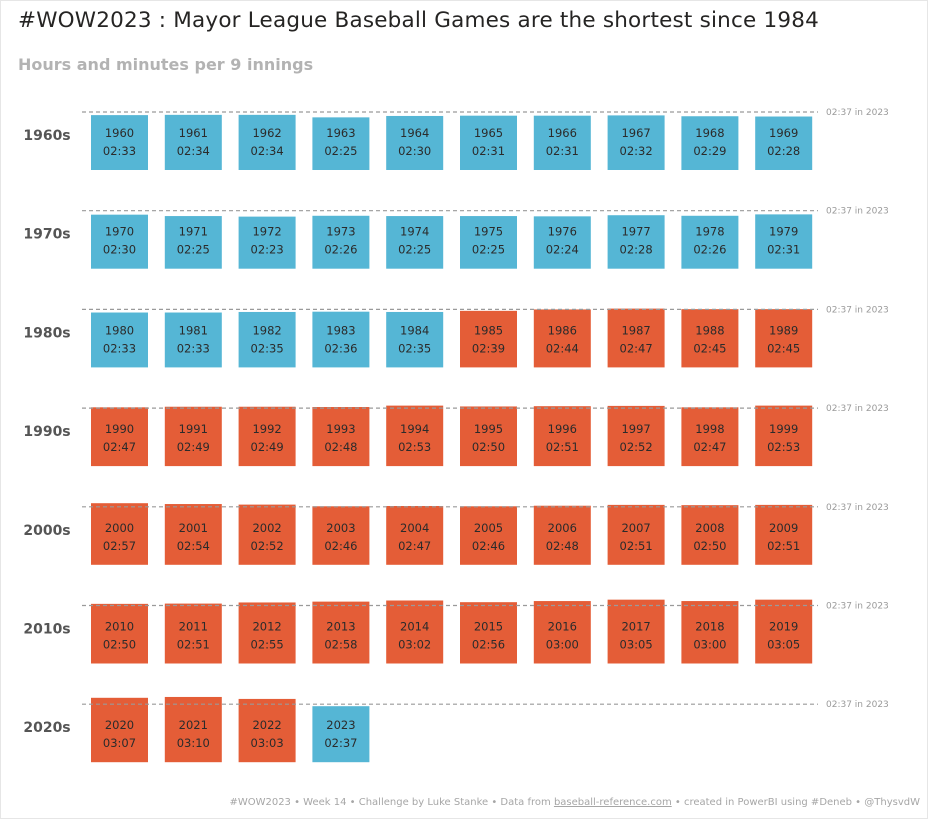 This screenshot has width=928, height=819. What do you see at coordinates (266, 627) in the screenshot?
I see `tile-year-label: 2012` at bounding box center [266, 627].